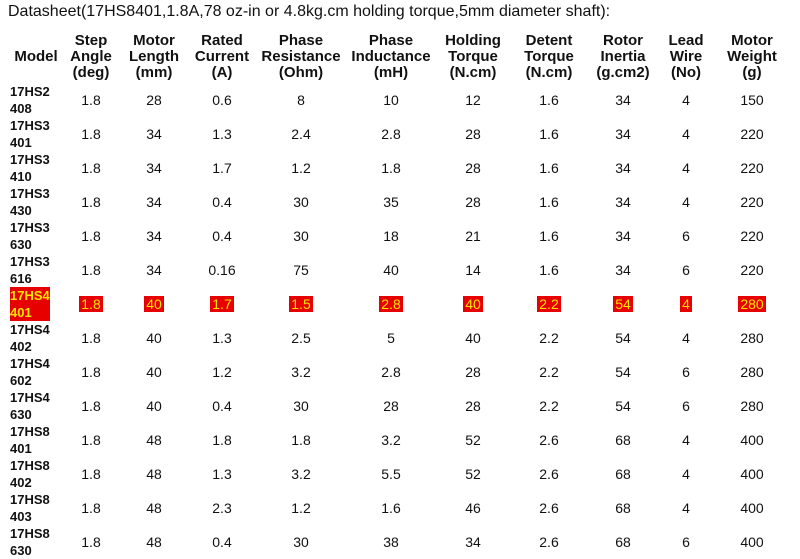 This screenshot has width=800, height=559. I want to click on cell-value: 21, so click(473, 236).